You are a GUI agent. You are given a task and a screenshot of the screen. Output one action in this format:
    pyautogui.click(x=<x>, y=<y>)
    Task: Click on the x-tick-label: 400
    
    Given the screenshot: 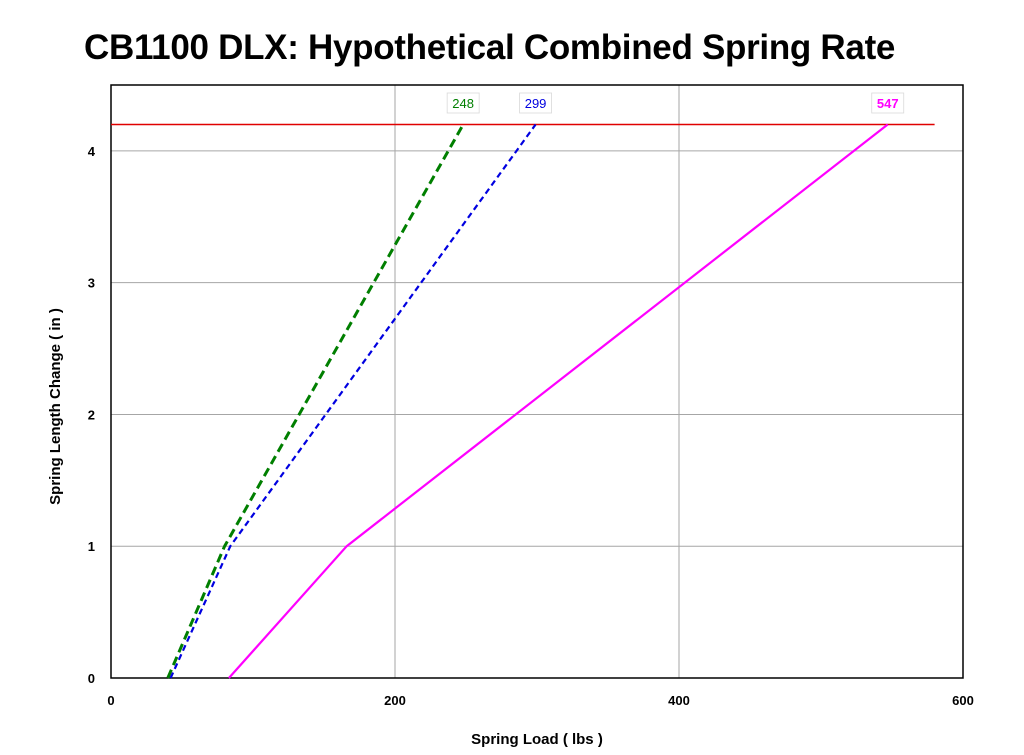 What is the action you would take?
    pyautogui.click(x=679, y=700)
    